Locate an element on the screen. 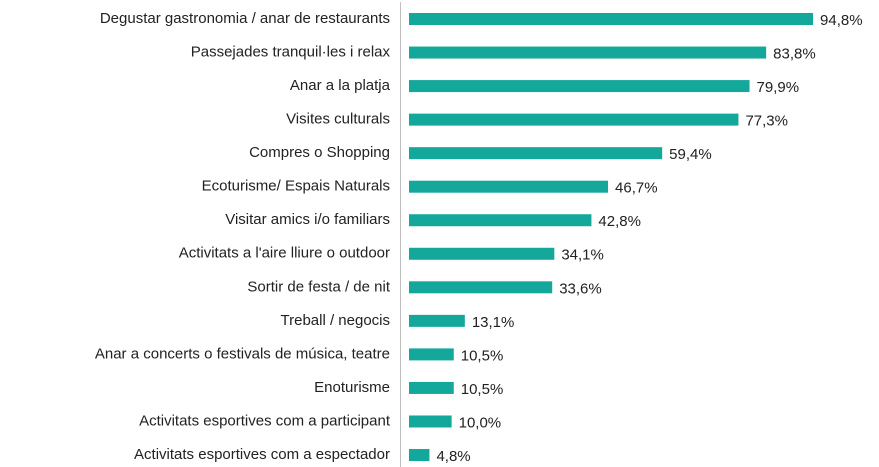 This screenshot has width=879, height=467. value-label: 33,6% is located at coordinates (580, 288).